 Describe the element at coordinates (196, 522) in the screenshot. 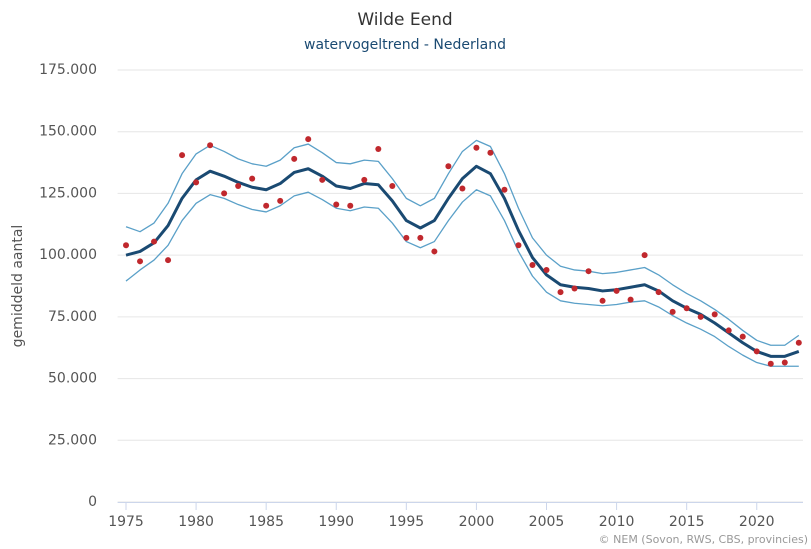

I see `x-tick-label: 1980` at that location.